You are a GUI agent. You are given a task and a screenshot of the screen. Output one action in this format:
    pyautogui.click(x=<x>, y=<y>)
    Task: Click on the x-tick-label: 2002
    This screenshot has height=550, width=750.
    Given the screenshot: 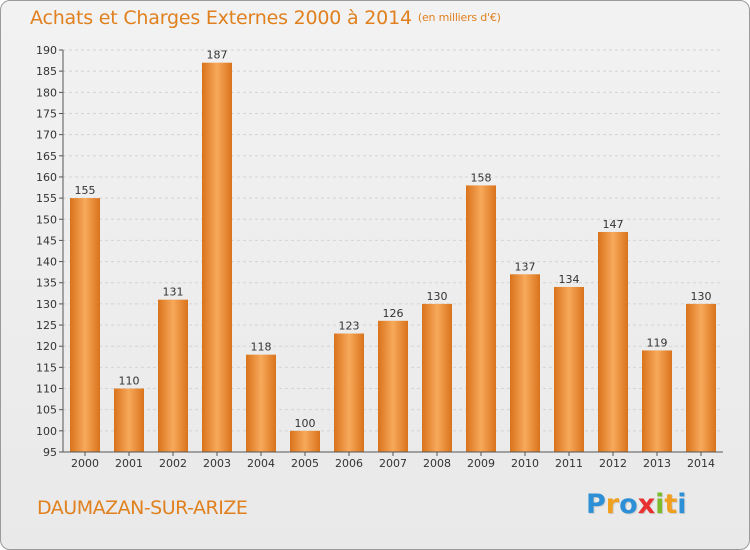 What is the action you would take?
    pyautogui.click(x=173, y=463)
    